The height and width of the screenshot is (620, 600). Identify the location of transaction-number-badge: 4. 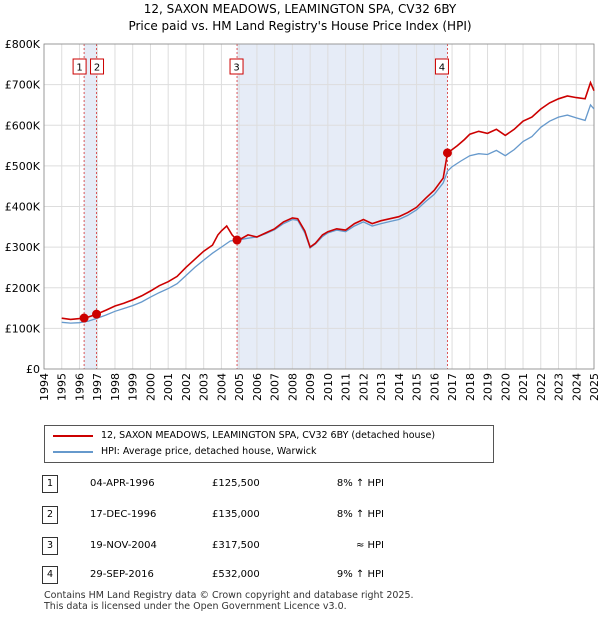
(50, 575).